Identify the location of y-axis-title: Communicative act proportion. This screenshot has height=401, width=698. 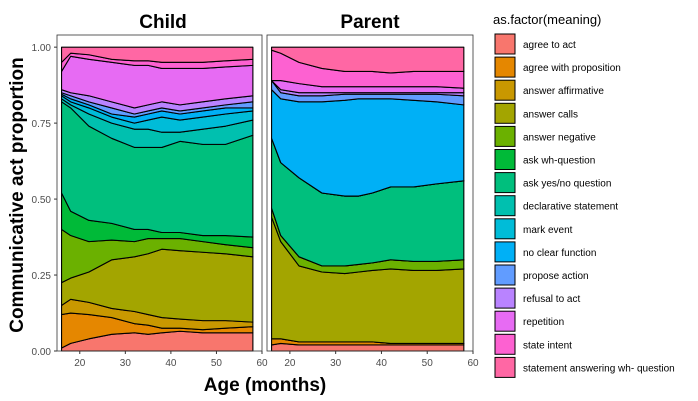
(17, 195).